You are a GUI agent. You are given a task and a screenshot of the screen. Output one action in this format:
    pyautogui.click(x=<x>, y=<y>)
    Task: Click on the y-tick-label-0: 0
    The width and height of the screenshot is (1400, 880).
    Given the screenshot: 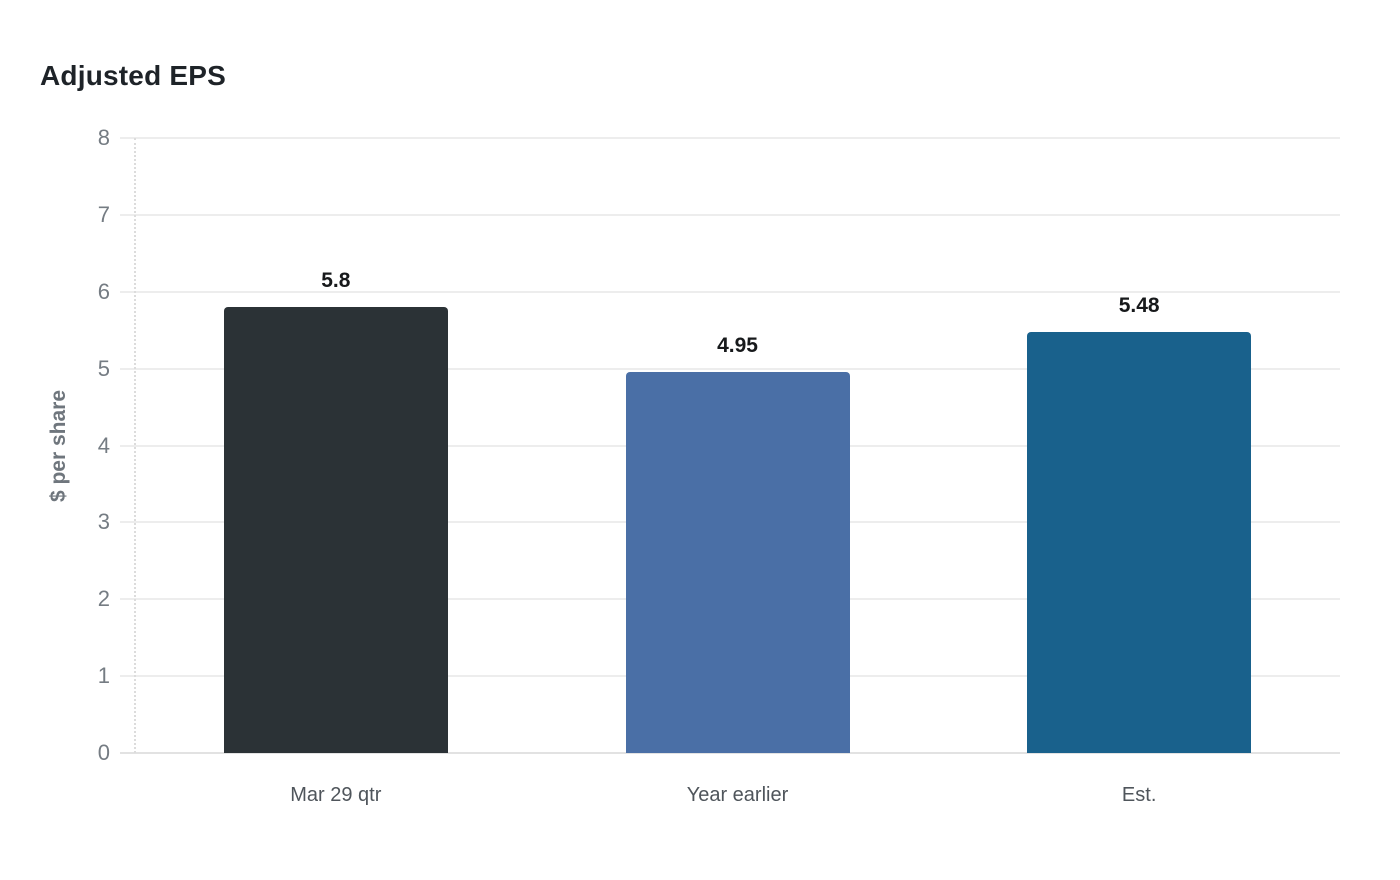 What is the action you would take?
    pyautogui.click(x=103, y=752)
    